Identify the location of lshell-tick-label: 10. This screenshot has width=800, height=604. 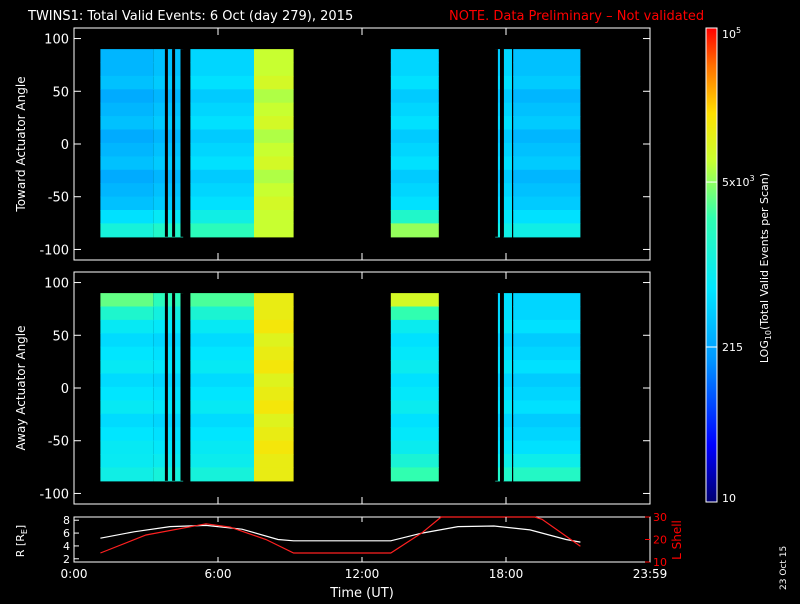
(660, 562).